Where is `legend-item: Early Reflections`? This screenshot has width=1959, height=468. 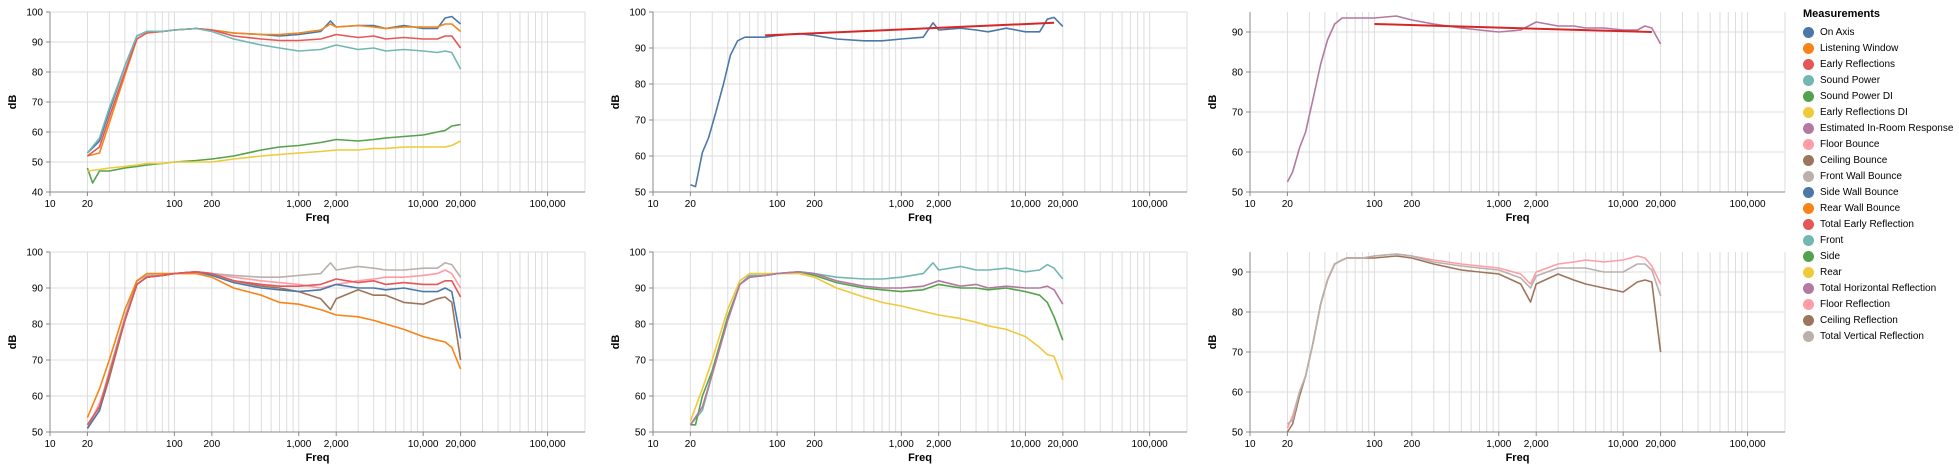 legend-item: Early Reflections is located at coordinates (1878, 64).